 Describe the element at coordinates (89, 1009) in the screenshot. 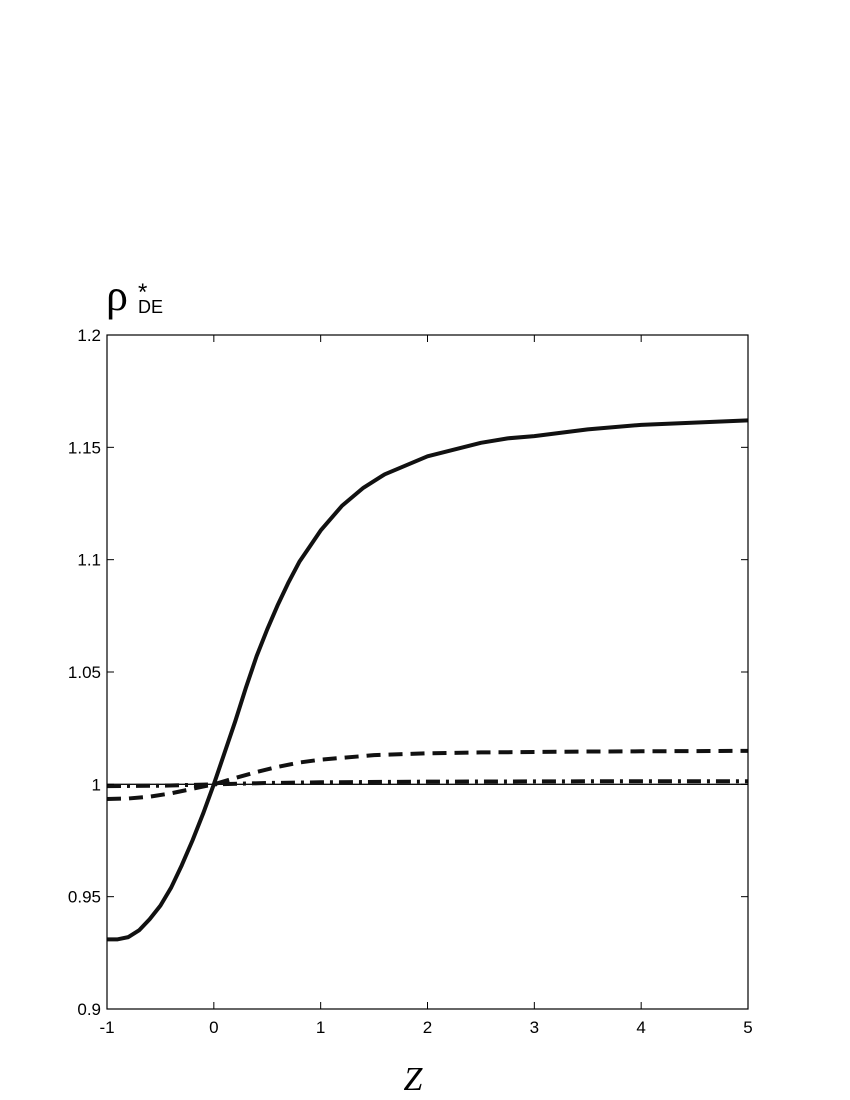

I see `y-tick-label: 0.9` at that location.